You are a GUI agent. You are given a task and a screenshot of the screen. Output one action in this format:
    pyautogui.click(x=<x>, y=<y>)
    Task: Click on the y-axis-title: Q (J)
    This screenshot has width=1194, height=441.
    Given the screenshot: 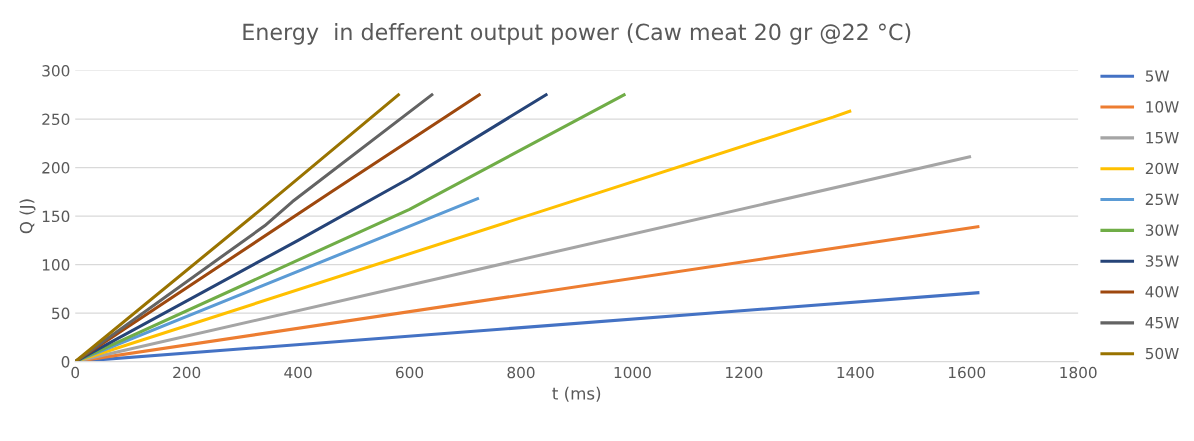 What is the action you would take?
    pyautogui.click(x=27, y=216)
    